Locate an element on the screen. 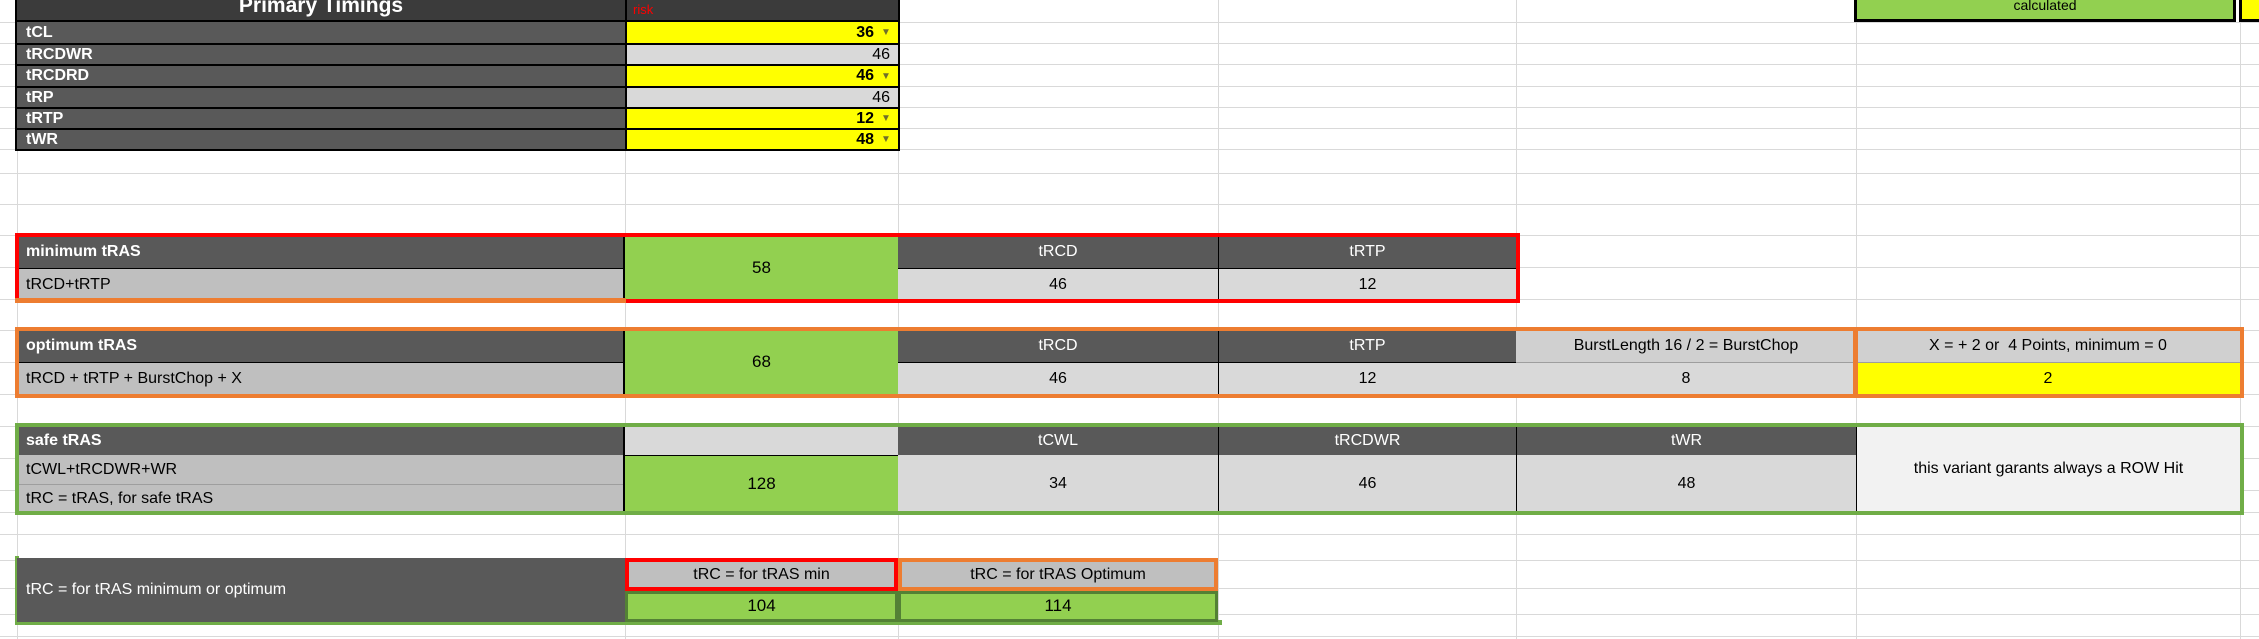  minimum-trcd-header-label: tRCD is located at coordinates (1058, 252).